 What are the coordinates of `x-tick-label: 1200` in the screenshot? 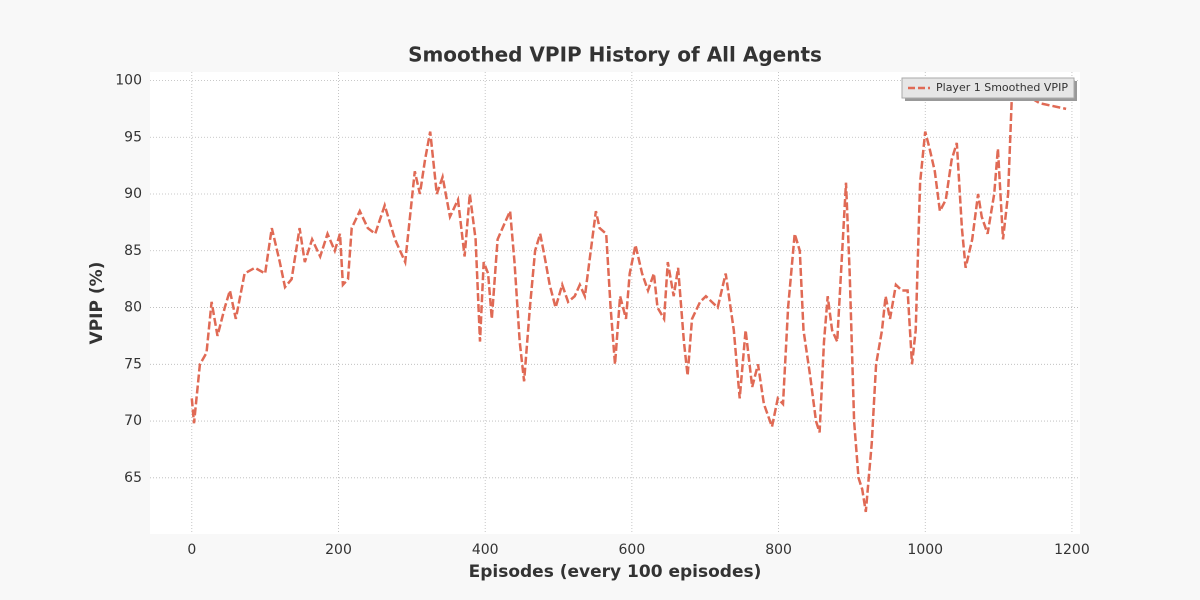 It's located at (1072, 550).